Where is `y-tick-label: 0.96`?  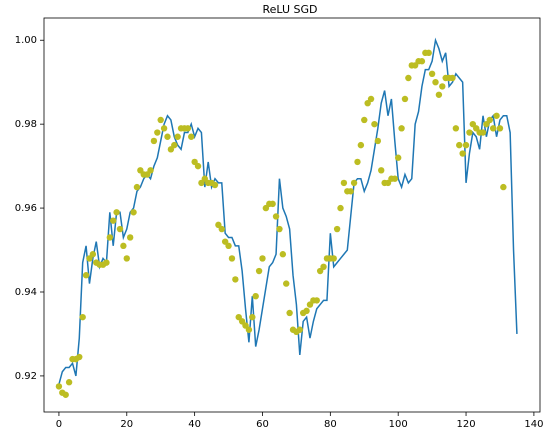
y-tick-label: 0.96 is located at coordinates (26, 208).